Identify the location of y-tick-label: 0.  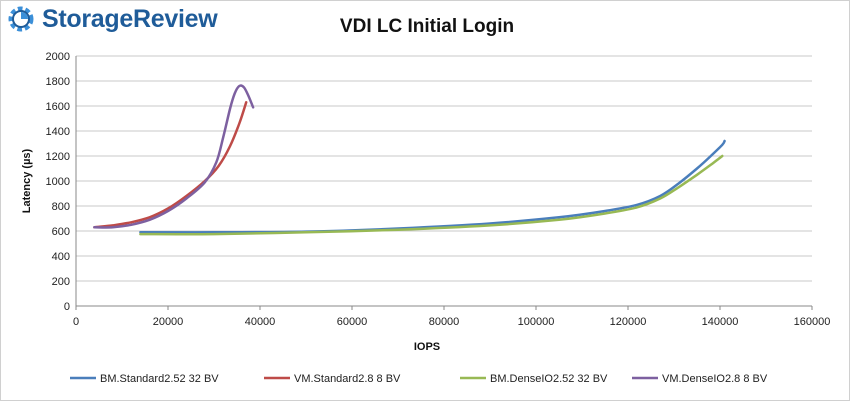
(67, 307).